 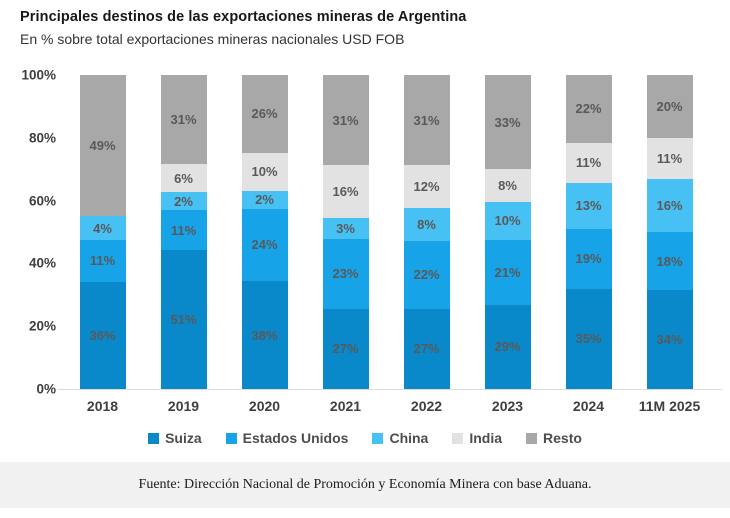 What do you see at coordinates (507, 186) in the screenshot?
I see `data-label: 8%` at bounding box center [507, 186].